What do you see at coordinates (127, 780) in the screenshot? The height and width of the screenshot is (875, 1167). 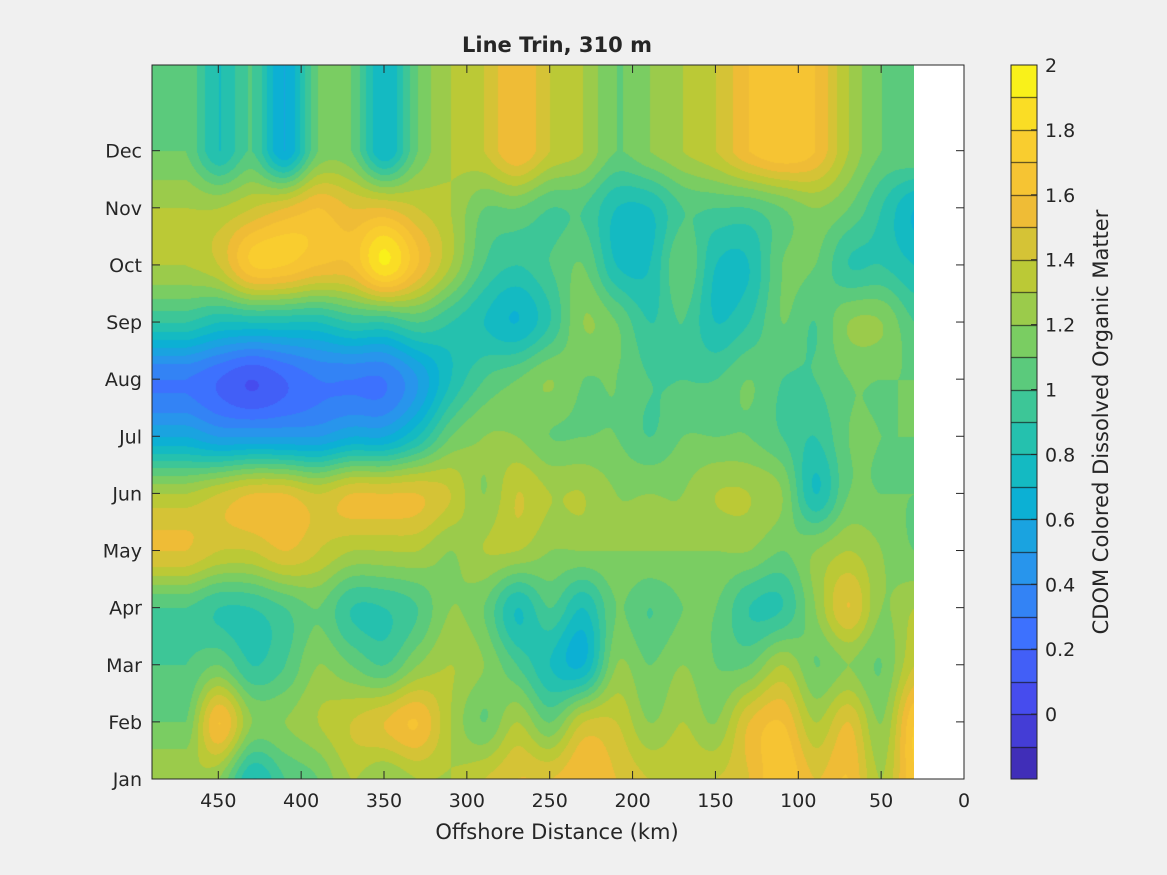 I see `y-tick-label-jan: Jan` at bounding box center [127, 780].